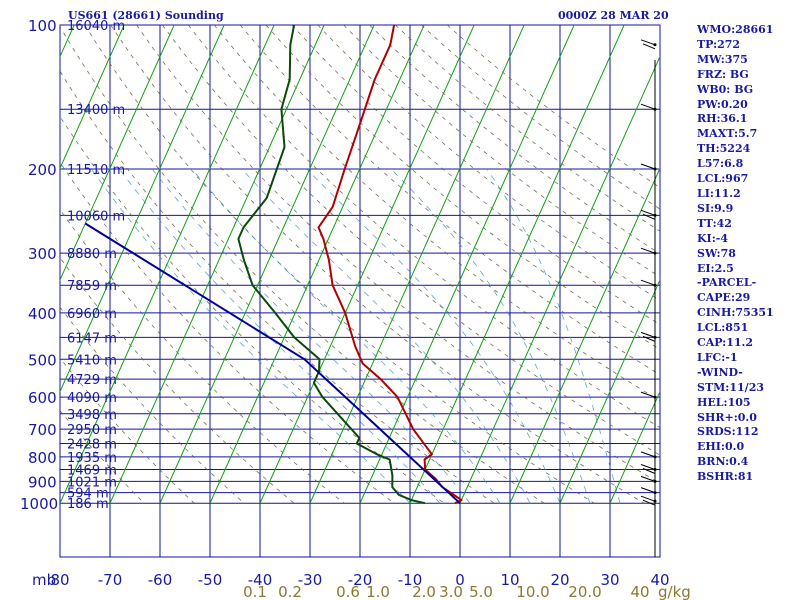 The image size is (800, 600). I want to click on station-title: US661 (28661) Sounding, so click(146, 15).